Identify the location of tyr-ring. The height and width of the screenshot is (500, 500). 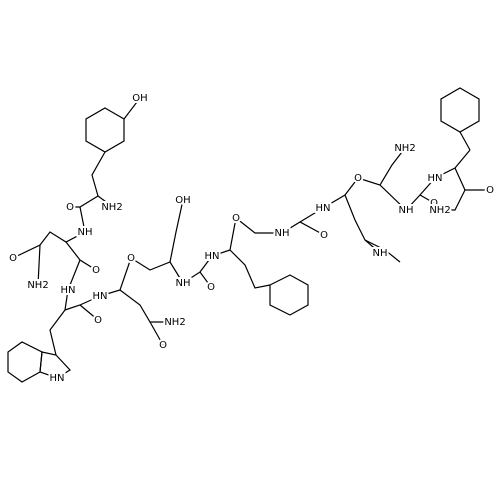
(105, 130).